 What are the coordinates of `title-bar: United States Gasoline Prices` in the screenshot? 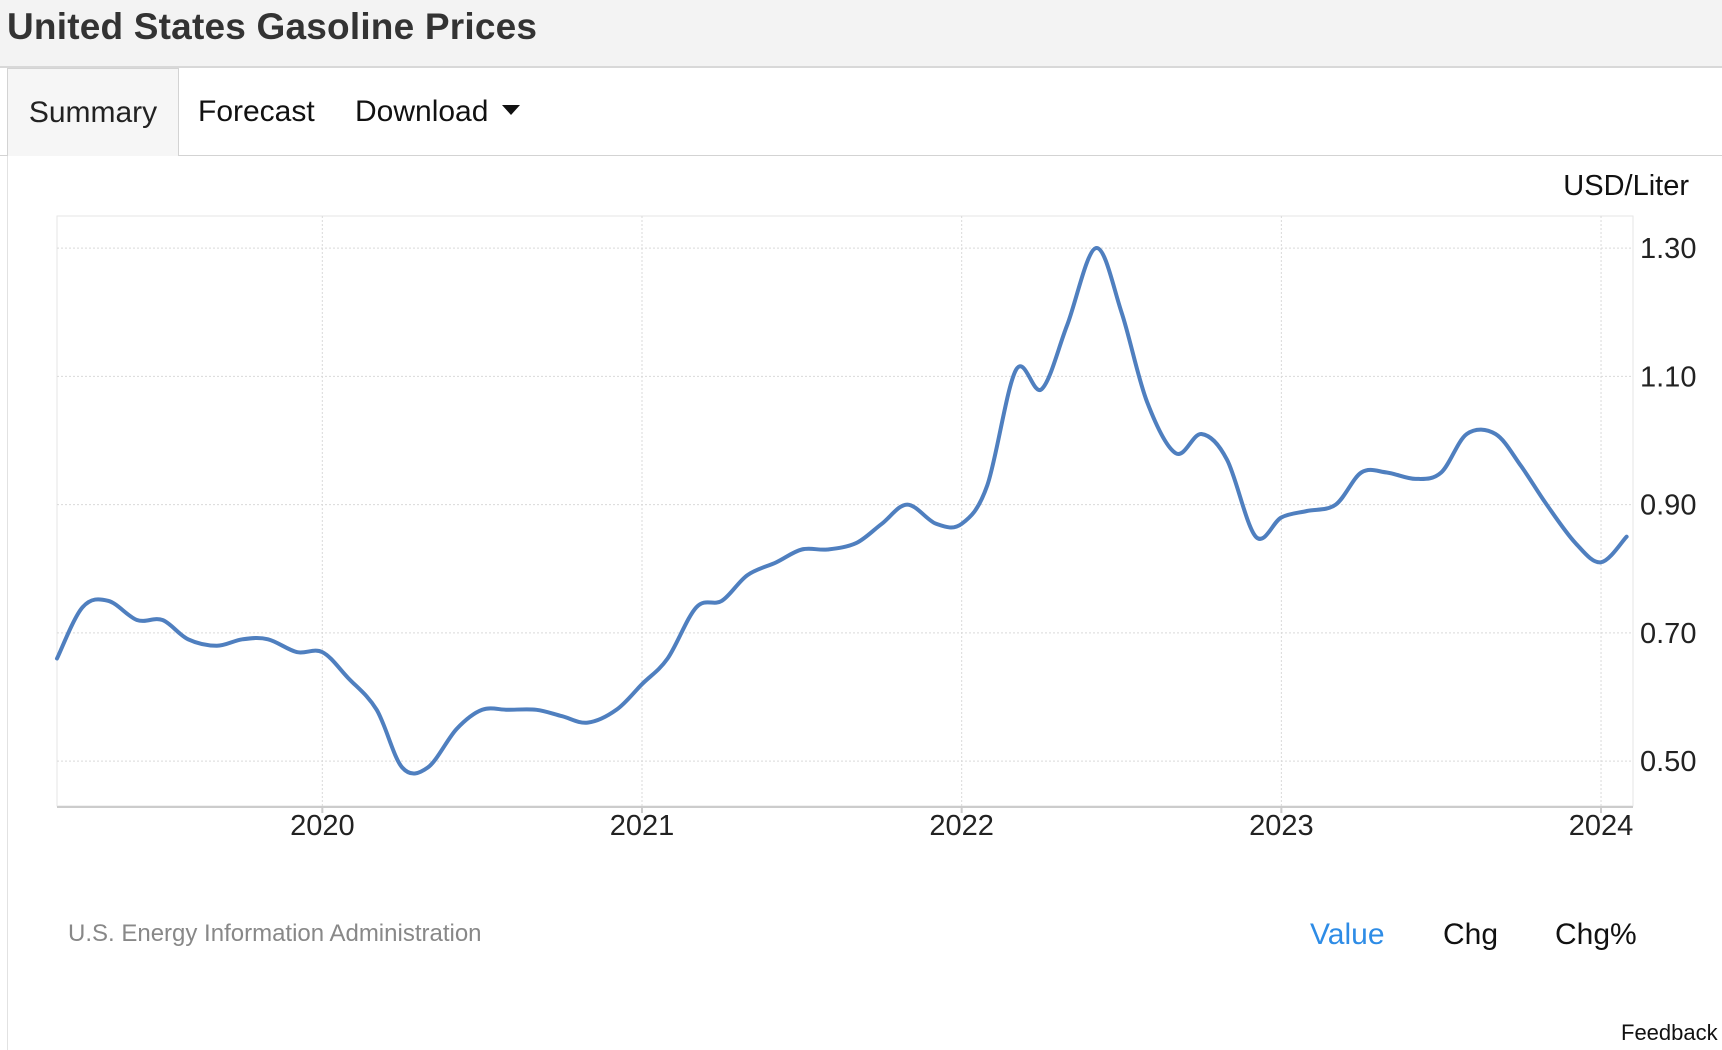 It's located at (861, 34).